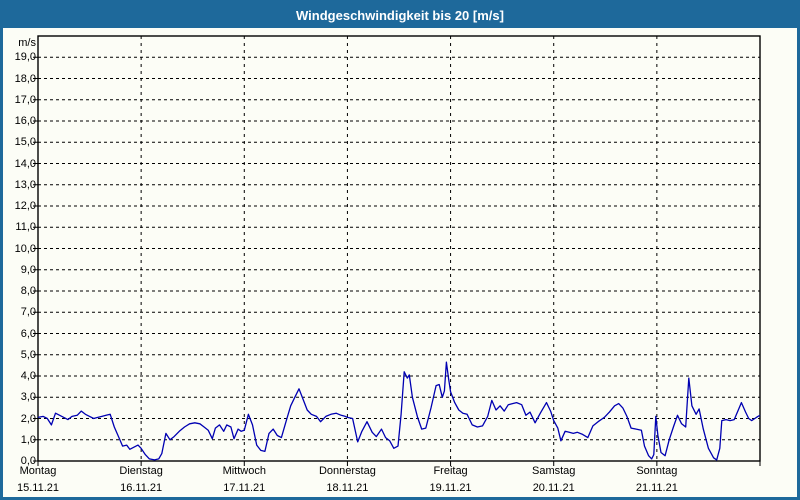 This screenshot has height=500, width=800. Describe the element at coordinates (450, 488) in the screenshot. I see `x-axis-date-label: 19.11.21` at that location.